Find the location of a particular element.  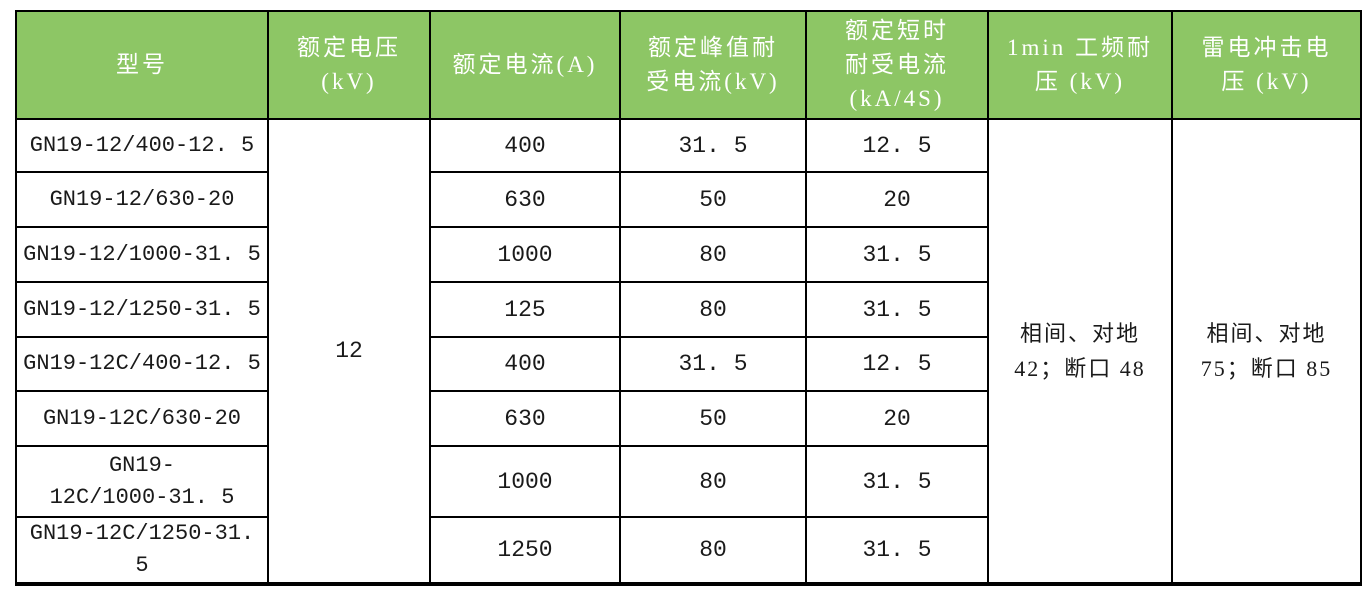

cell-rated-voltage-merged: 12 is located at coordinates (349, 351).